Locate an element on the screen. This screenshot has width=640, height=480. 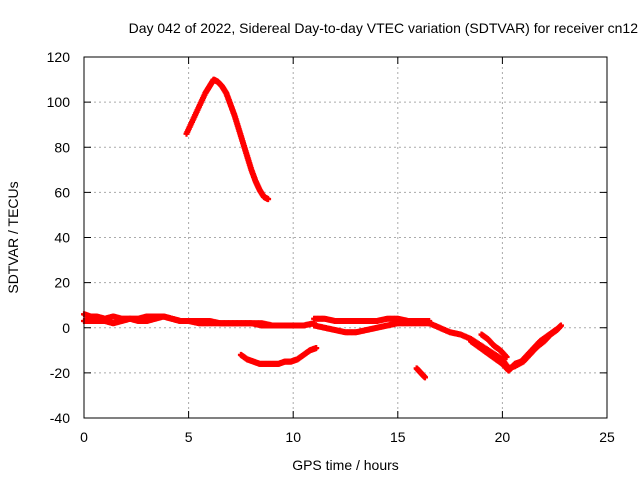
x-axis-title: GPS time / hours is located at coordinates (345, 465).